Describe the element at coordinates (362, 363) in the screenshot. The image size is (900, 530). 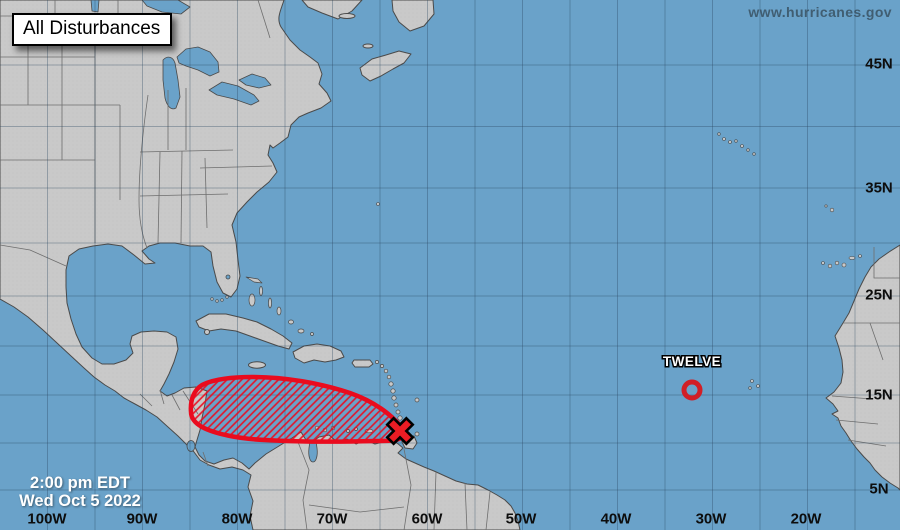
I see `puerto-rico` at that location.